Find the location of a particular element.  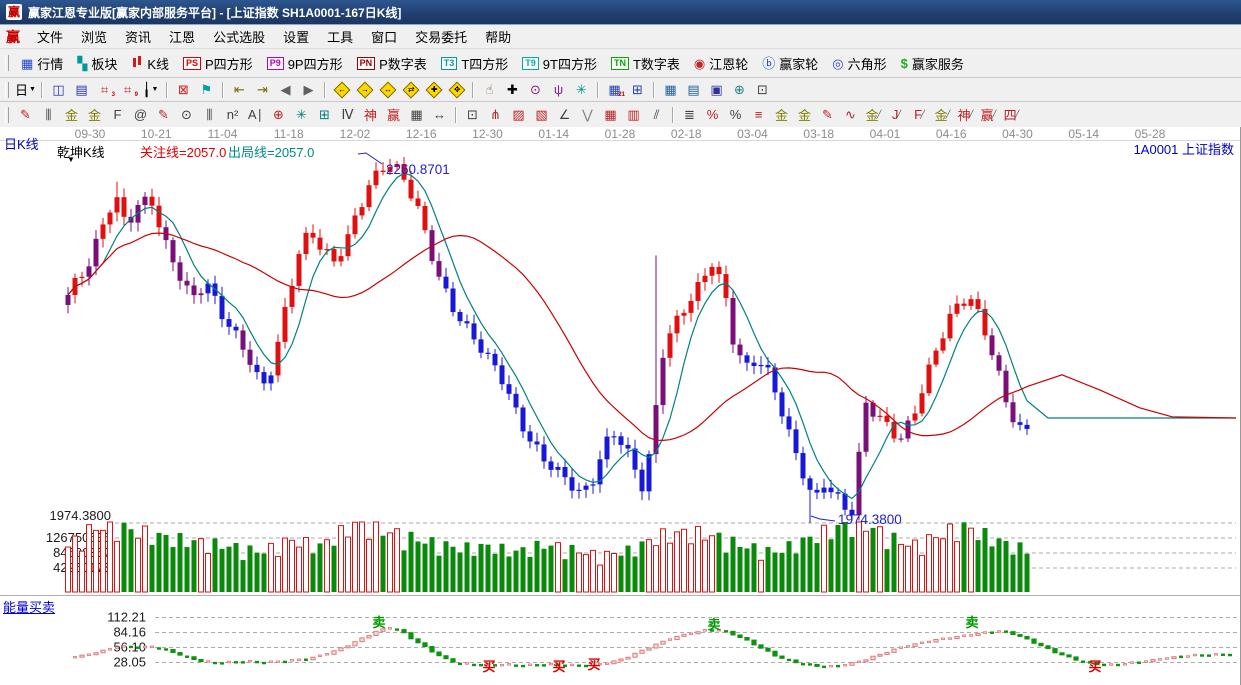

gold-circle-tool: 金 is located at coordinates (781, 114).